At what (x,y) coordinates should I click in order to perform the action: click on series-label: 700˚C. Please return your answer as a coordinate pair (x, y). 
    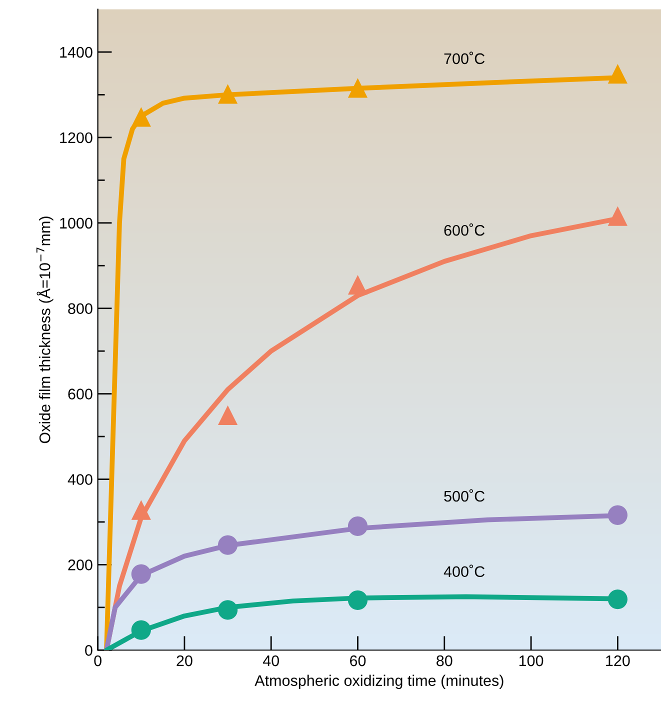
    Looking at the image, I should click on (464, 58).